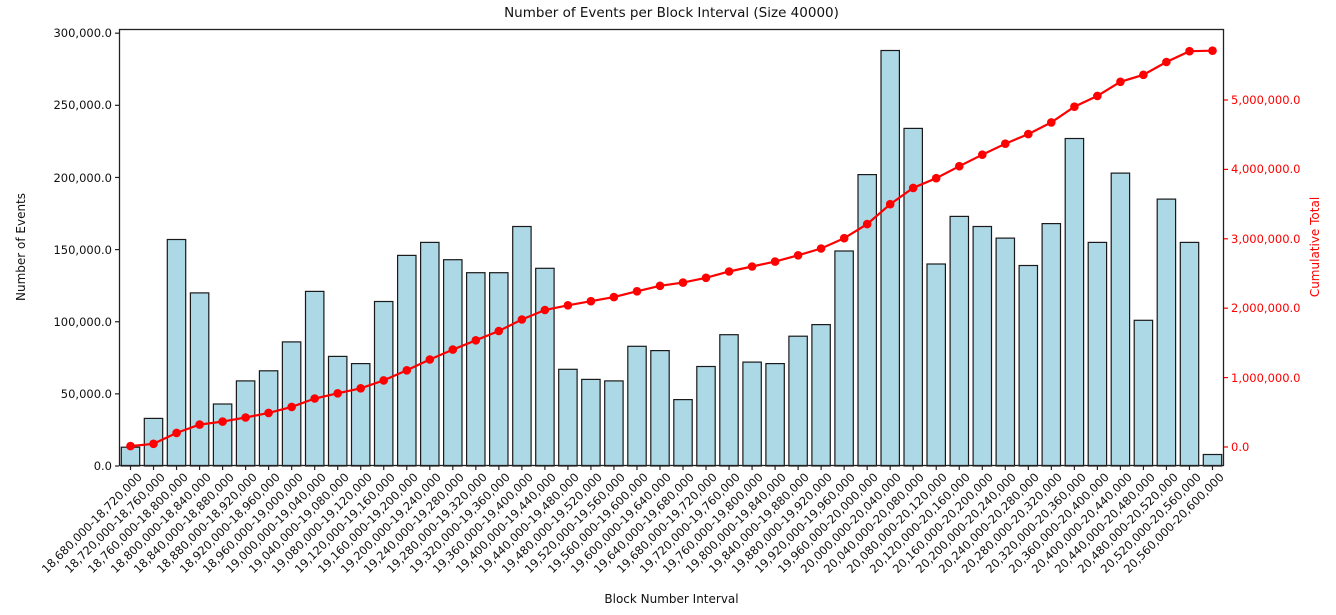 The image size is (1336, 615). Describe the element at coordinates (82, 33) in the screenshot. I see `y-left-tick-label: 300,000.0` at that location.